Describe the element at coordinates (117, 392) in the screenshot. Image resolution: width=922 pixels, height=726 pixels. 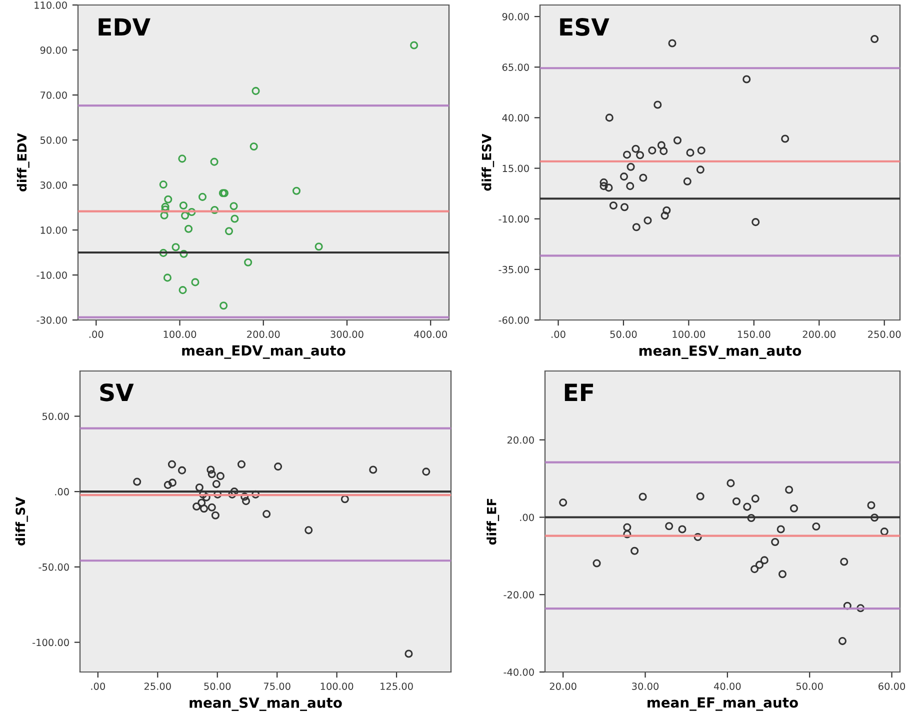
I see `chart-title: SV` at that location.